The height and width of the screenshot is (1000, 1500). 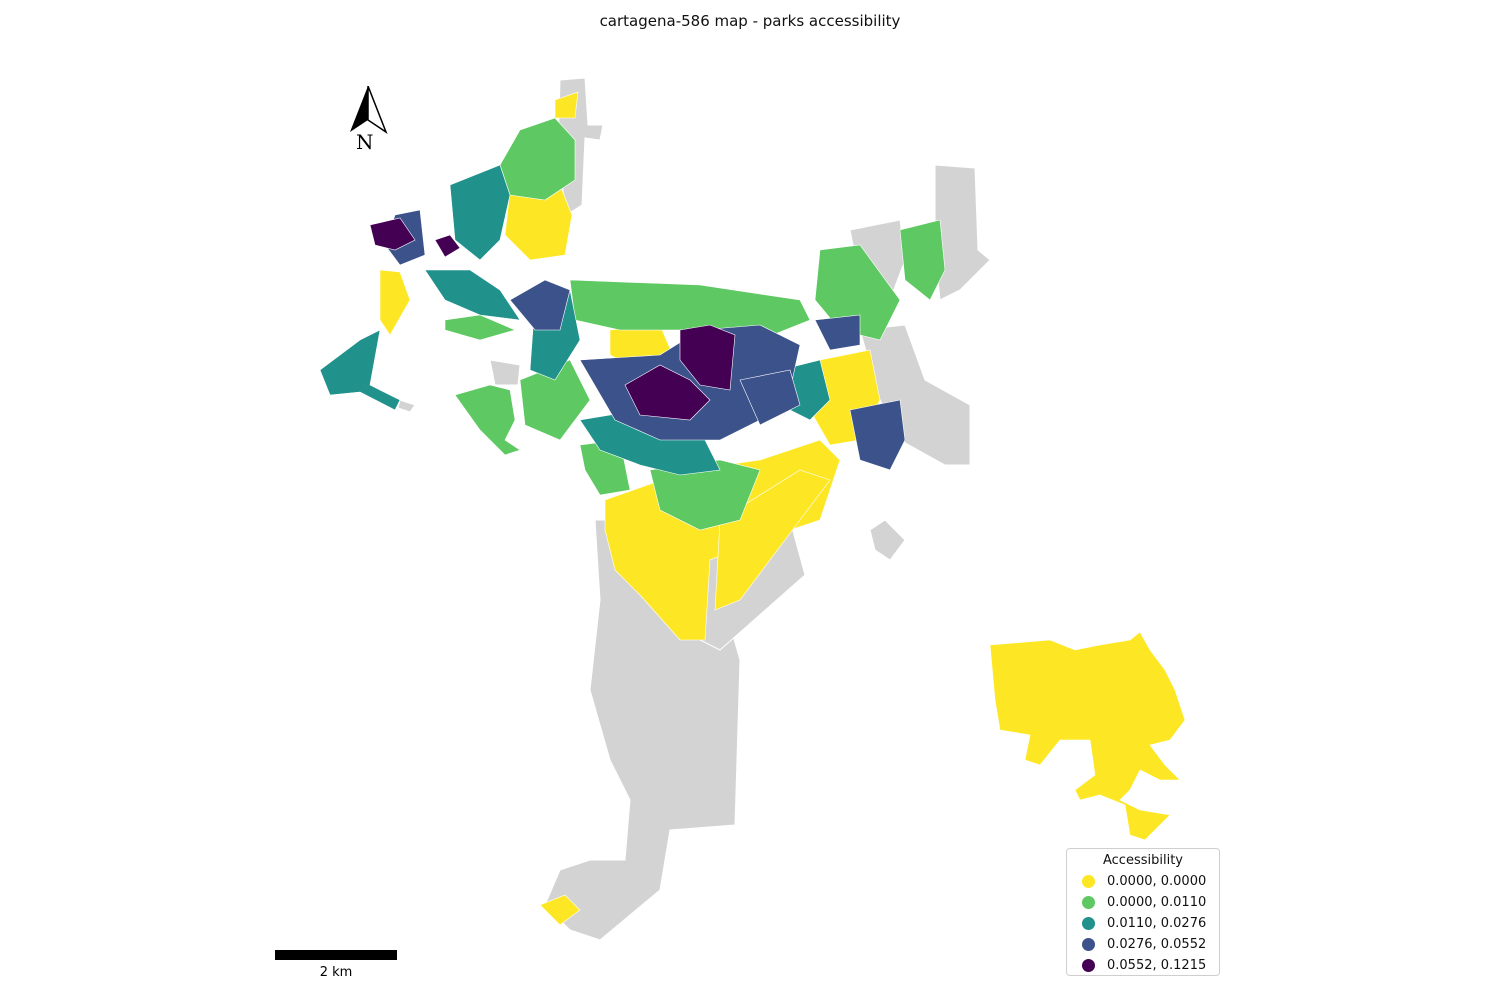 What do you see at coordinates (1157, 923) in the screenshot?
I see `legend-item-label: 0.0110, 0.0276` at bounding box center [1157, 923].